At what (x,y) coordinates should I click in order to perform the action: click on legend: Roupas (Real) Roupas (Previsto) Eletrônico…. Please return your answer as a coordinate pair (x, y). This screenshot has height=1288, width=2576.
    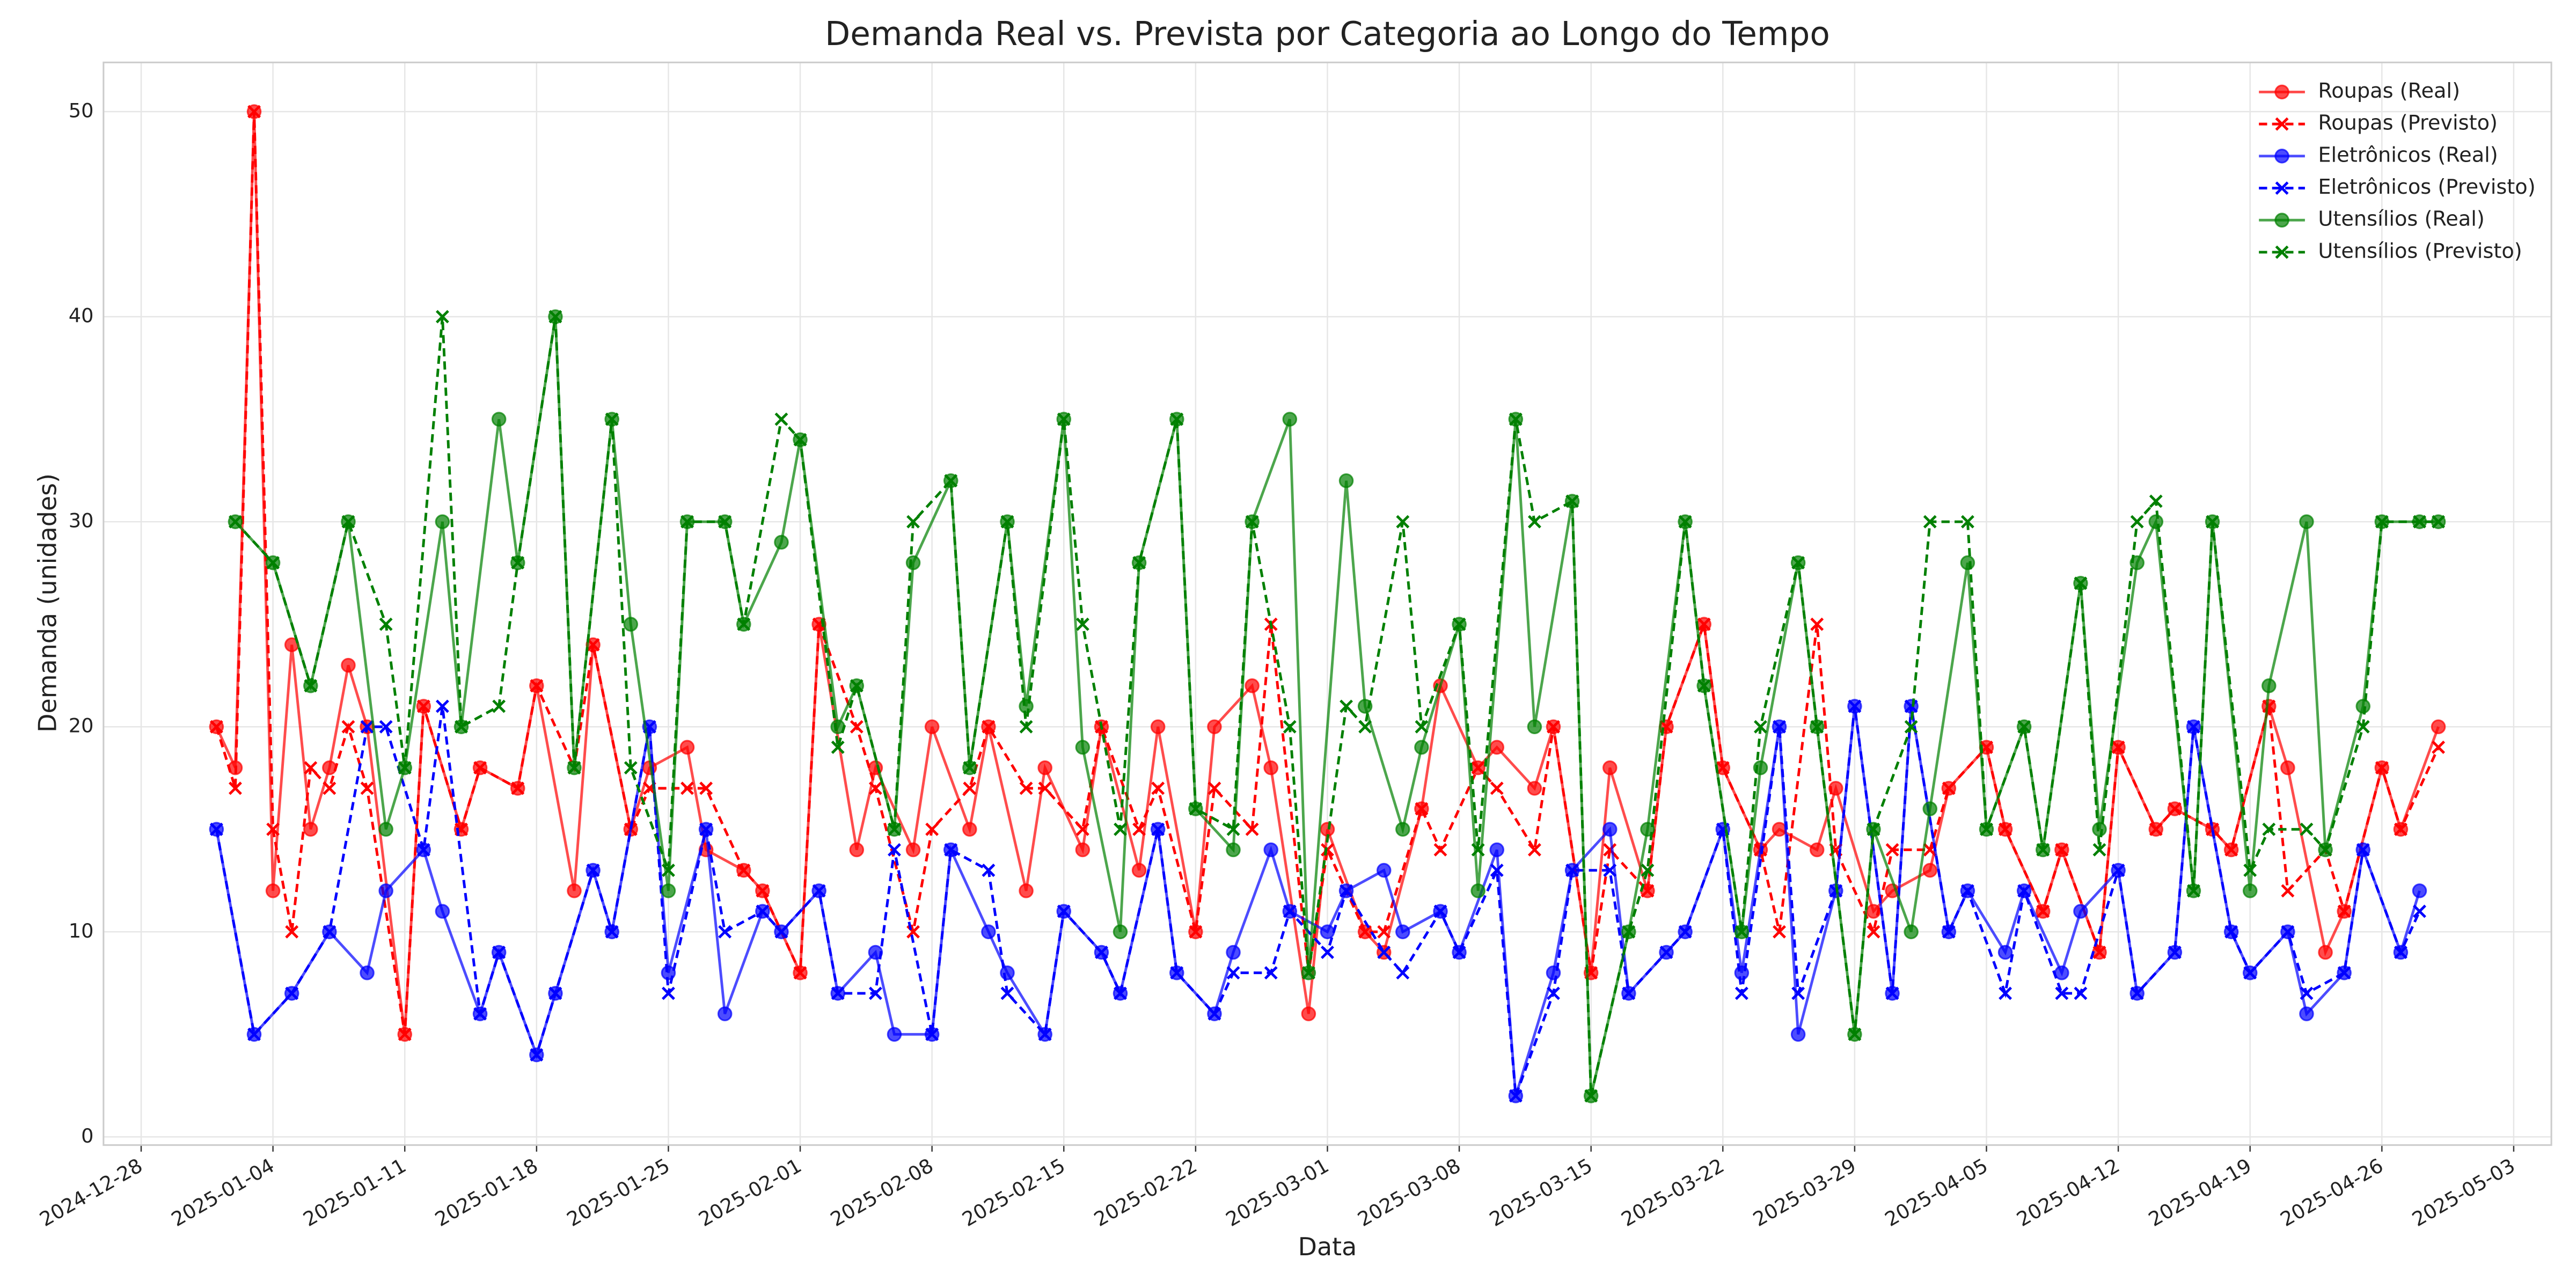
    Looking at the image, I should click on (2397, 171).